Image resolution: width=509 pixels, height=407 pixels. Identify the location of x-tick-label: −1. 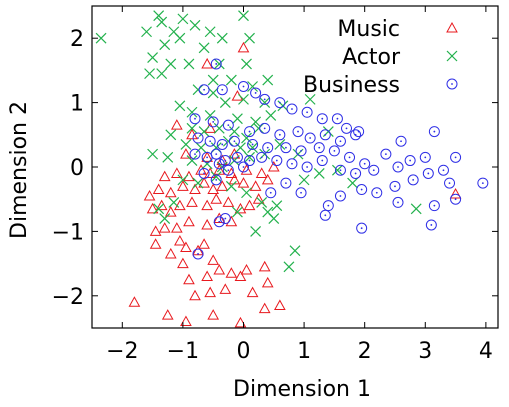
(183, 351).